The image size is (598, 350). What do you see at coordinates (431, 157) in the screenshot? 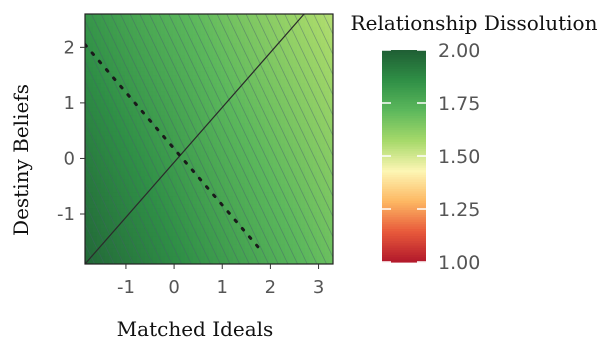
I see `colorbar: 2.001.751.501.251.00` at bounding box center [431, 157].